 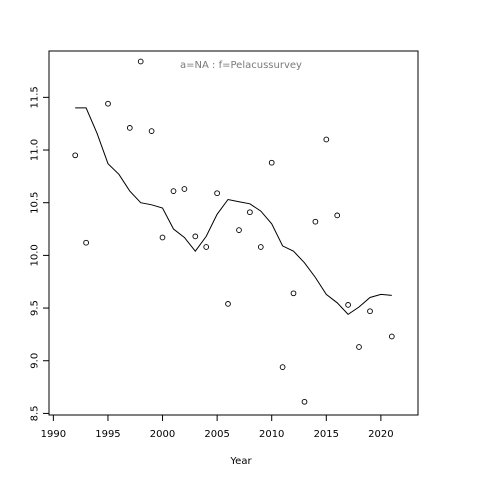 What do you see at coordinates (35, 150) in the screenshot?
I see `y-tick-label: 11.0` at bounding box center [35, 150].